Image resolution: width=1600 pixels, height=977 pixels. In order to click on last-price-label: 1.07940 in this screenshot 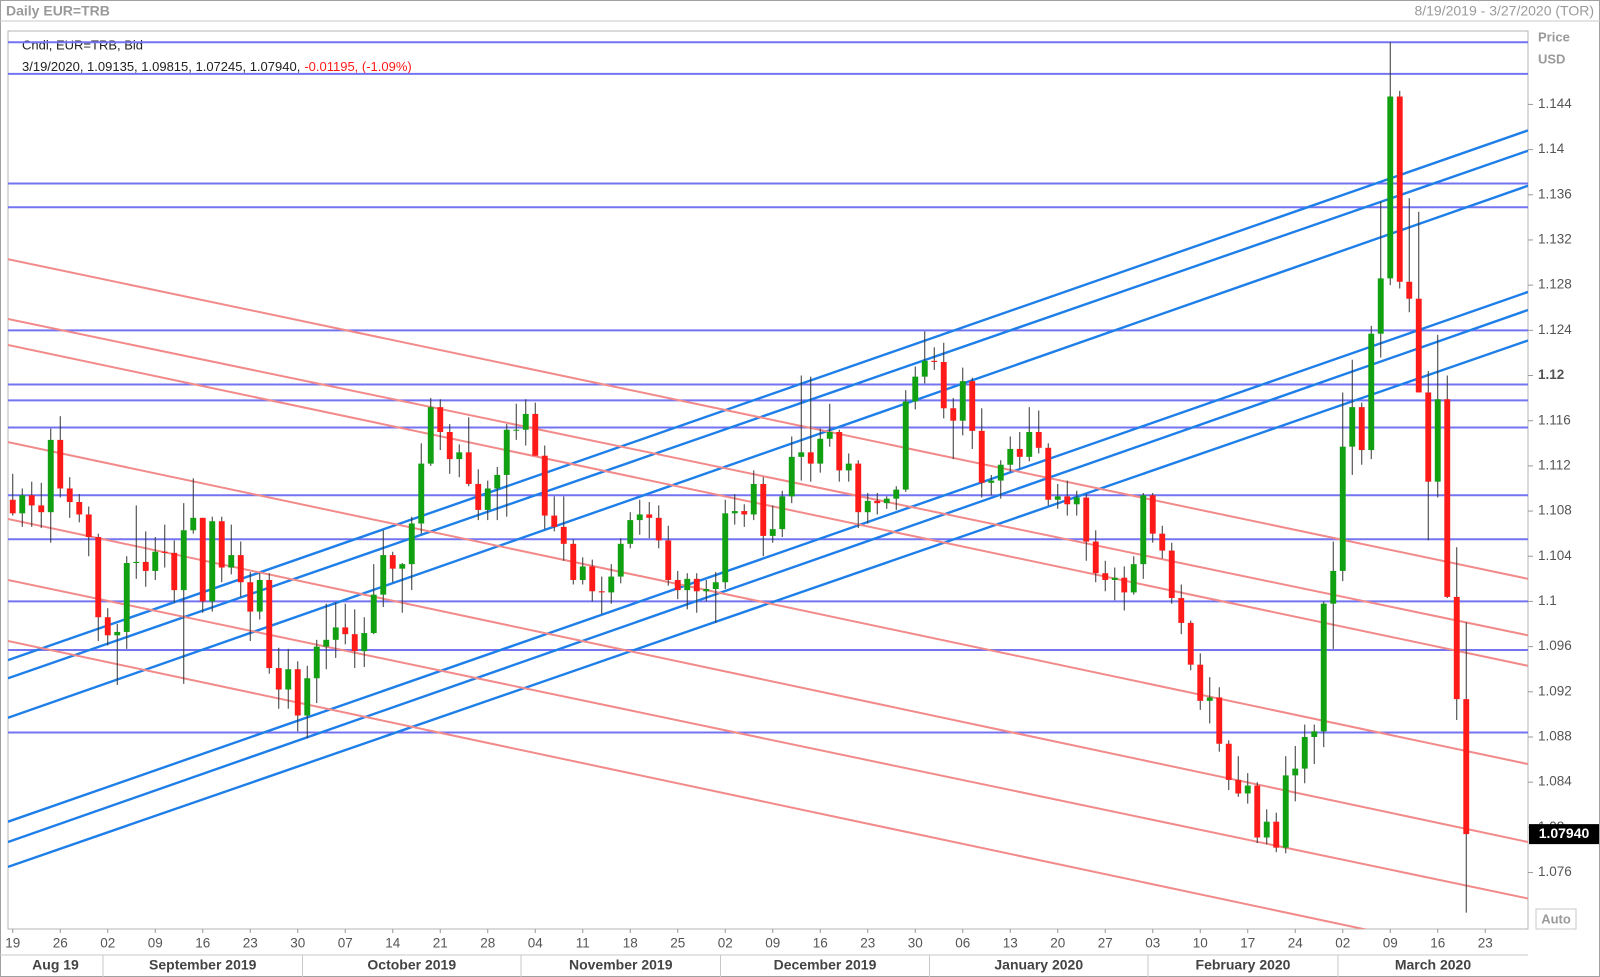, I will do `click(1564, 833)`.